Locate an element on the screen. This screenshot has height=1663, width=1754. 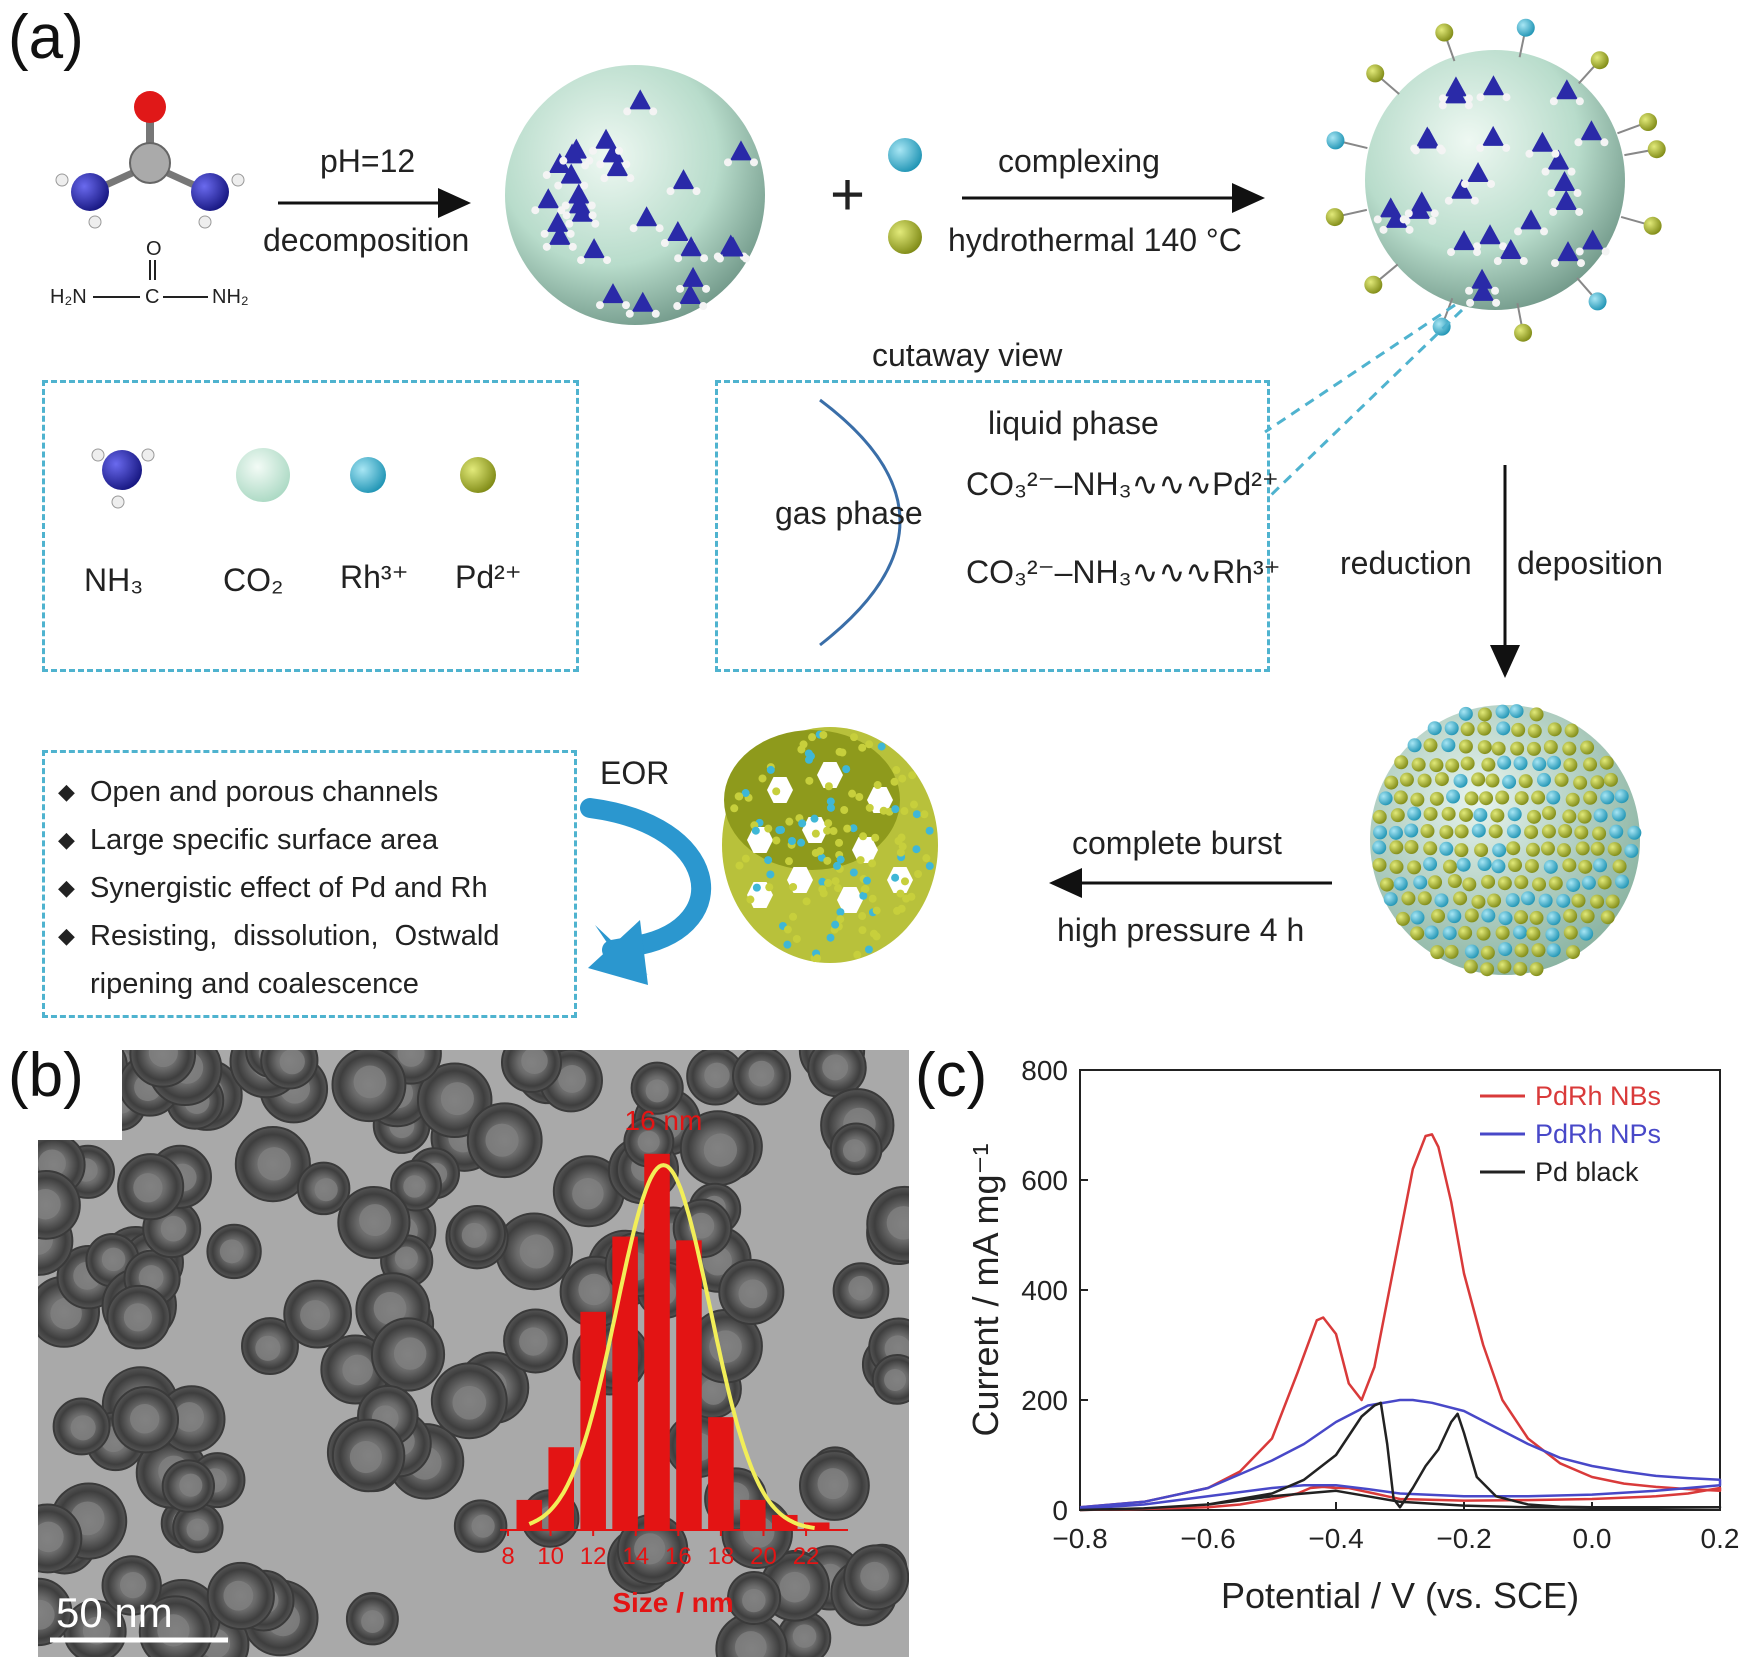
cv-legend-label: PdRh NBs is located at coordinates (1598, 1096).